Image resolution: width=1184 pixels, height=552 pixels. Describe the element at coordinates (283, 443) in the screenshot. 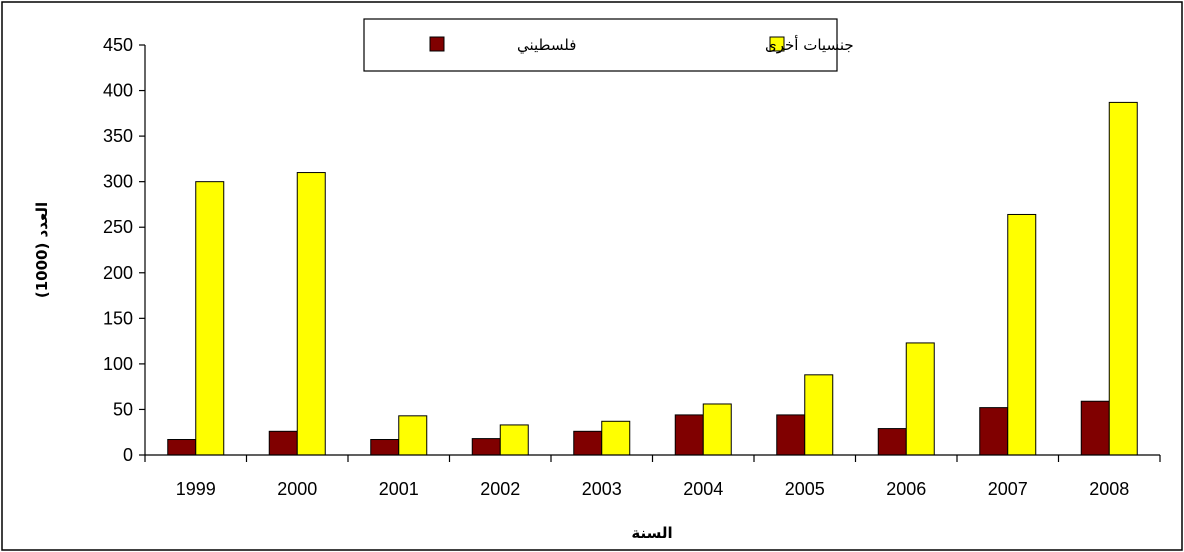

I see `bar-palestinian-2000` at that location.